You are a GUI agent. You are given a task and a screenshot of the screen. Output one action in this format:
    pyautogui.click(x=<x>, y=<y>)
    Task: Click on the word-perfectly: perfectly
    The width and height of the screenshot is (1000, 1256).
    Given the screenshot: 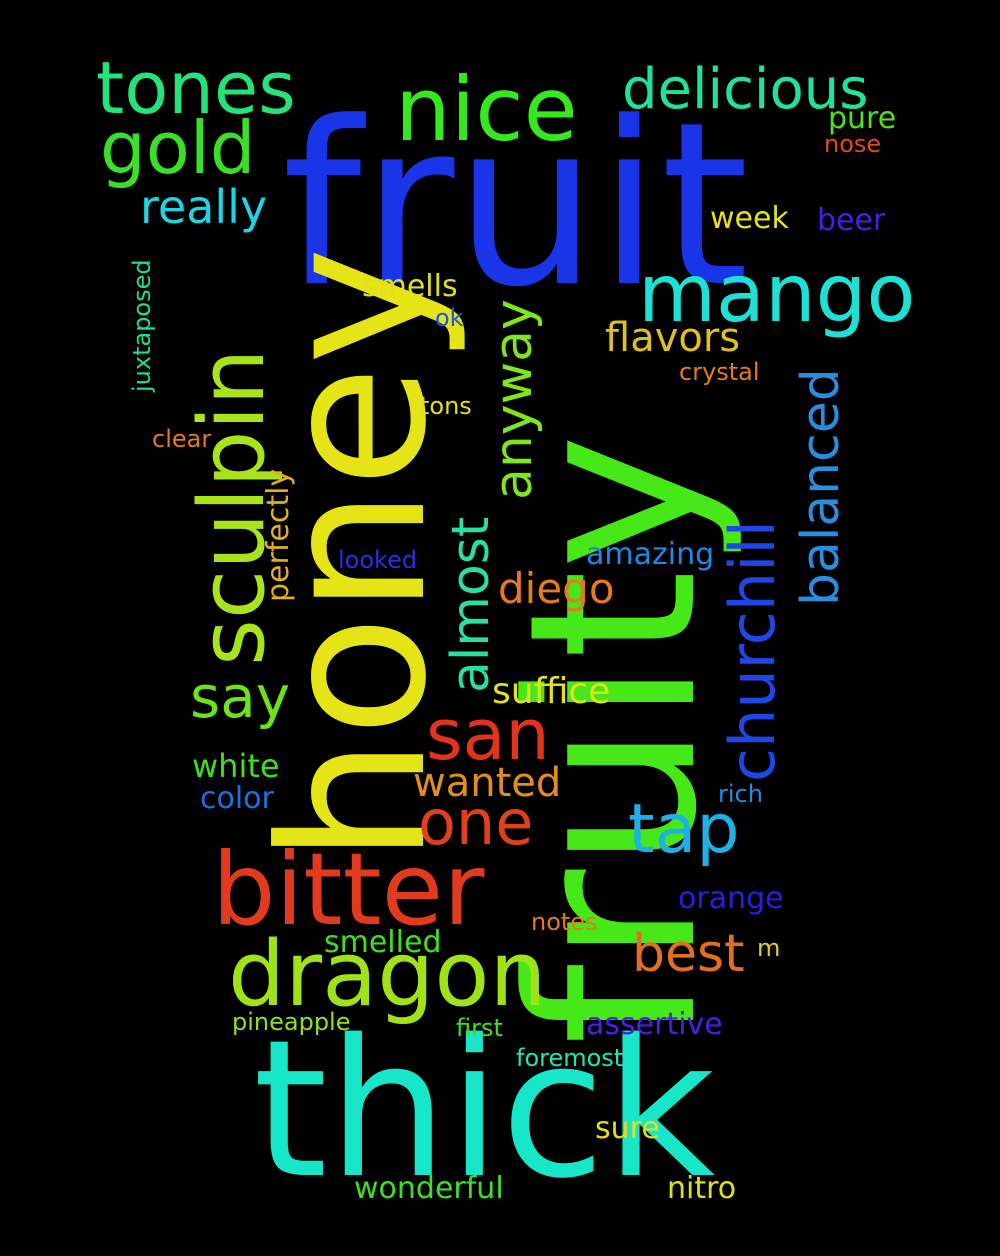 What is the action you would take?
    pyautogui.click(x=278, y=535)
    